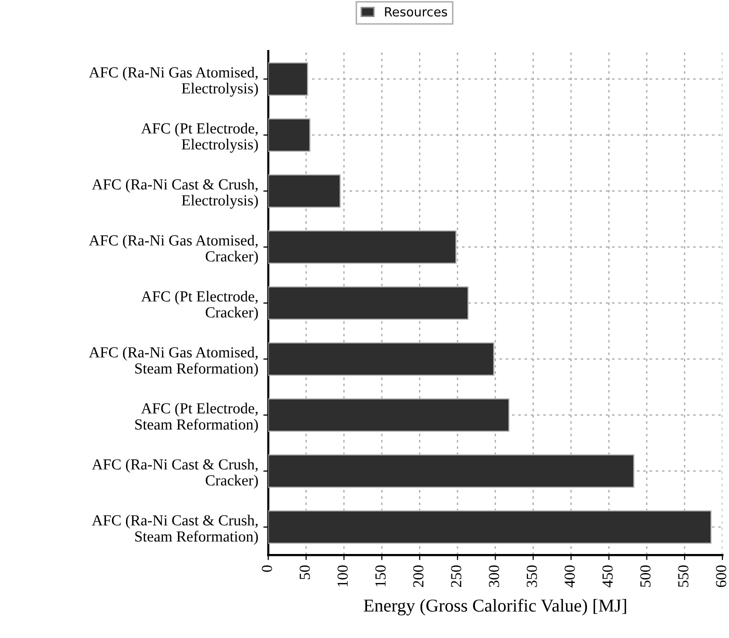 The height and width of the screenshot is (638, 729). Describe the element at coordinates (532, 576) in the screenshot. I see `x-tick-label: 350` at that location.